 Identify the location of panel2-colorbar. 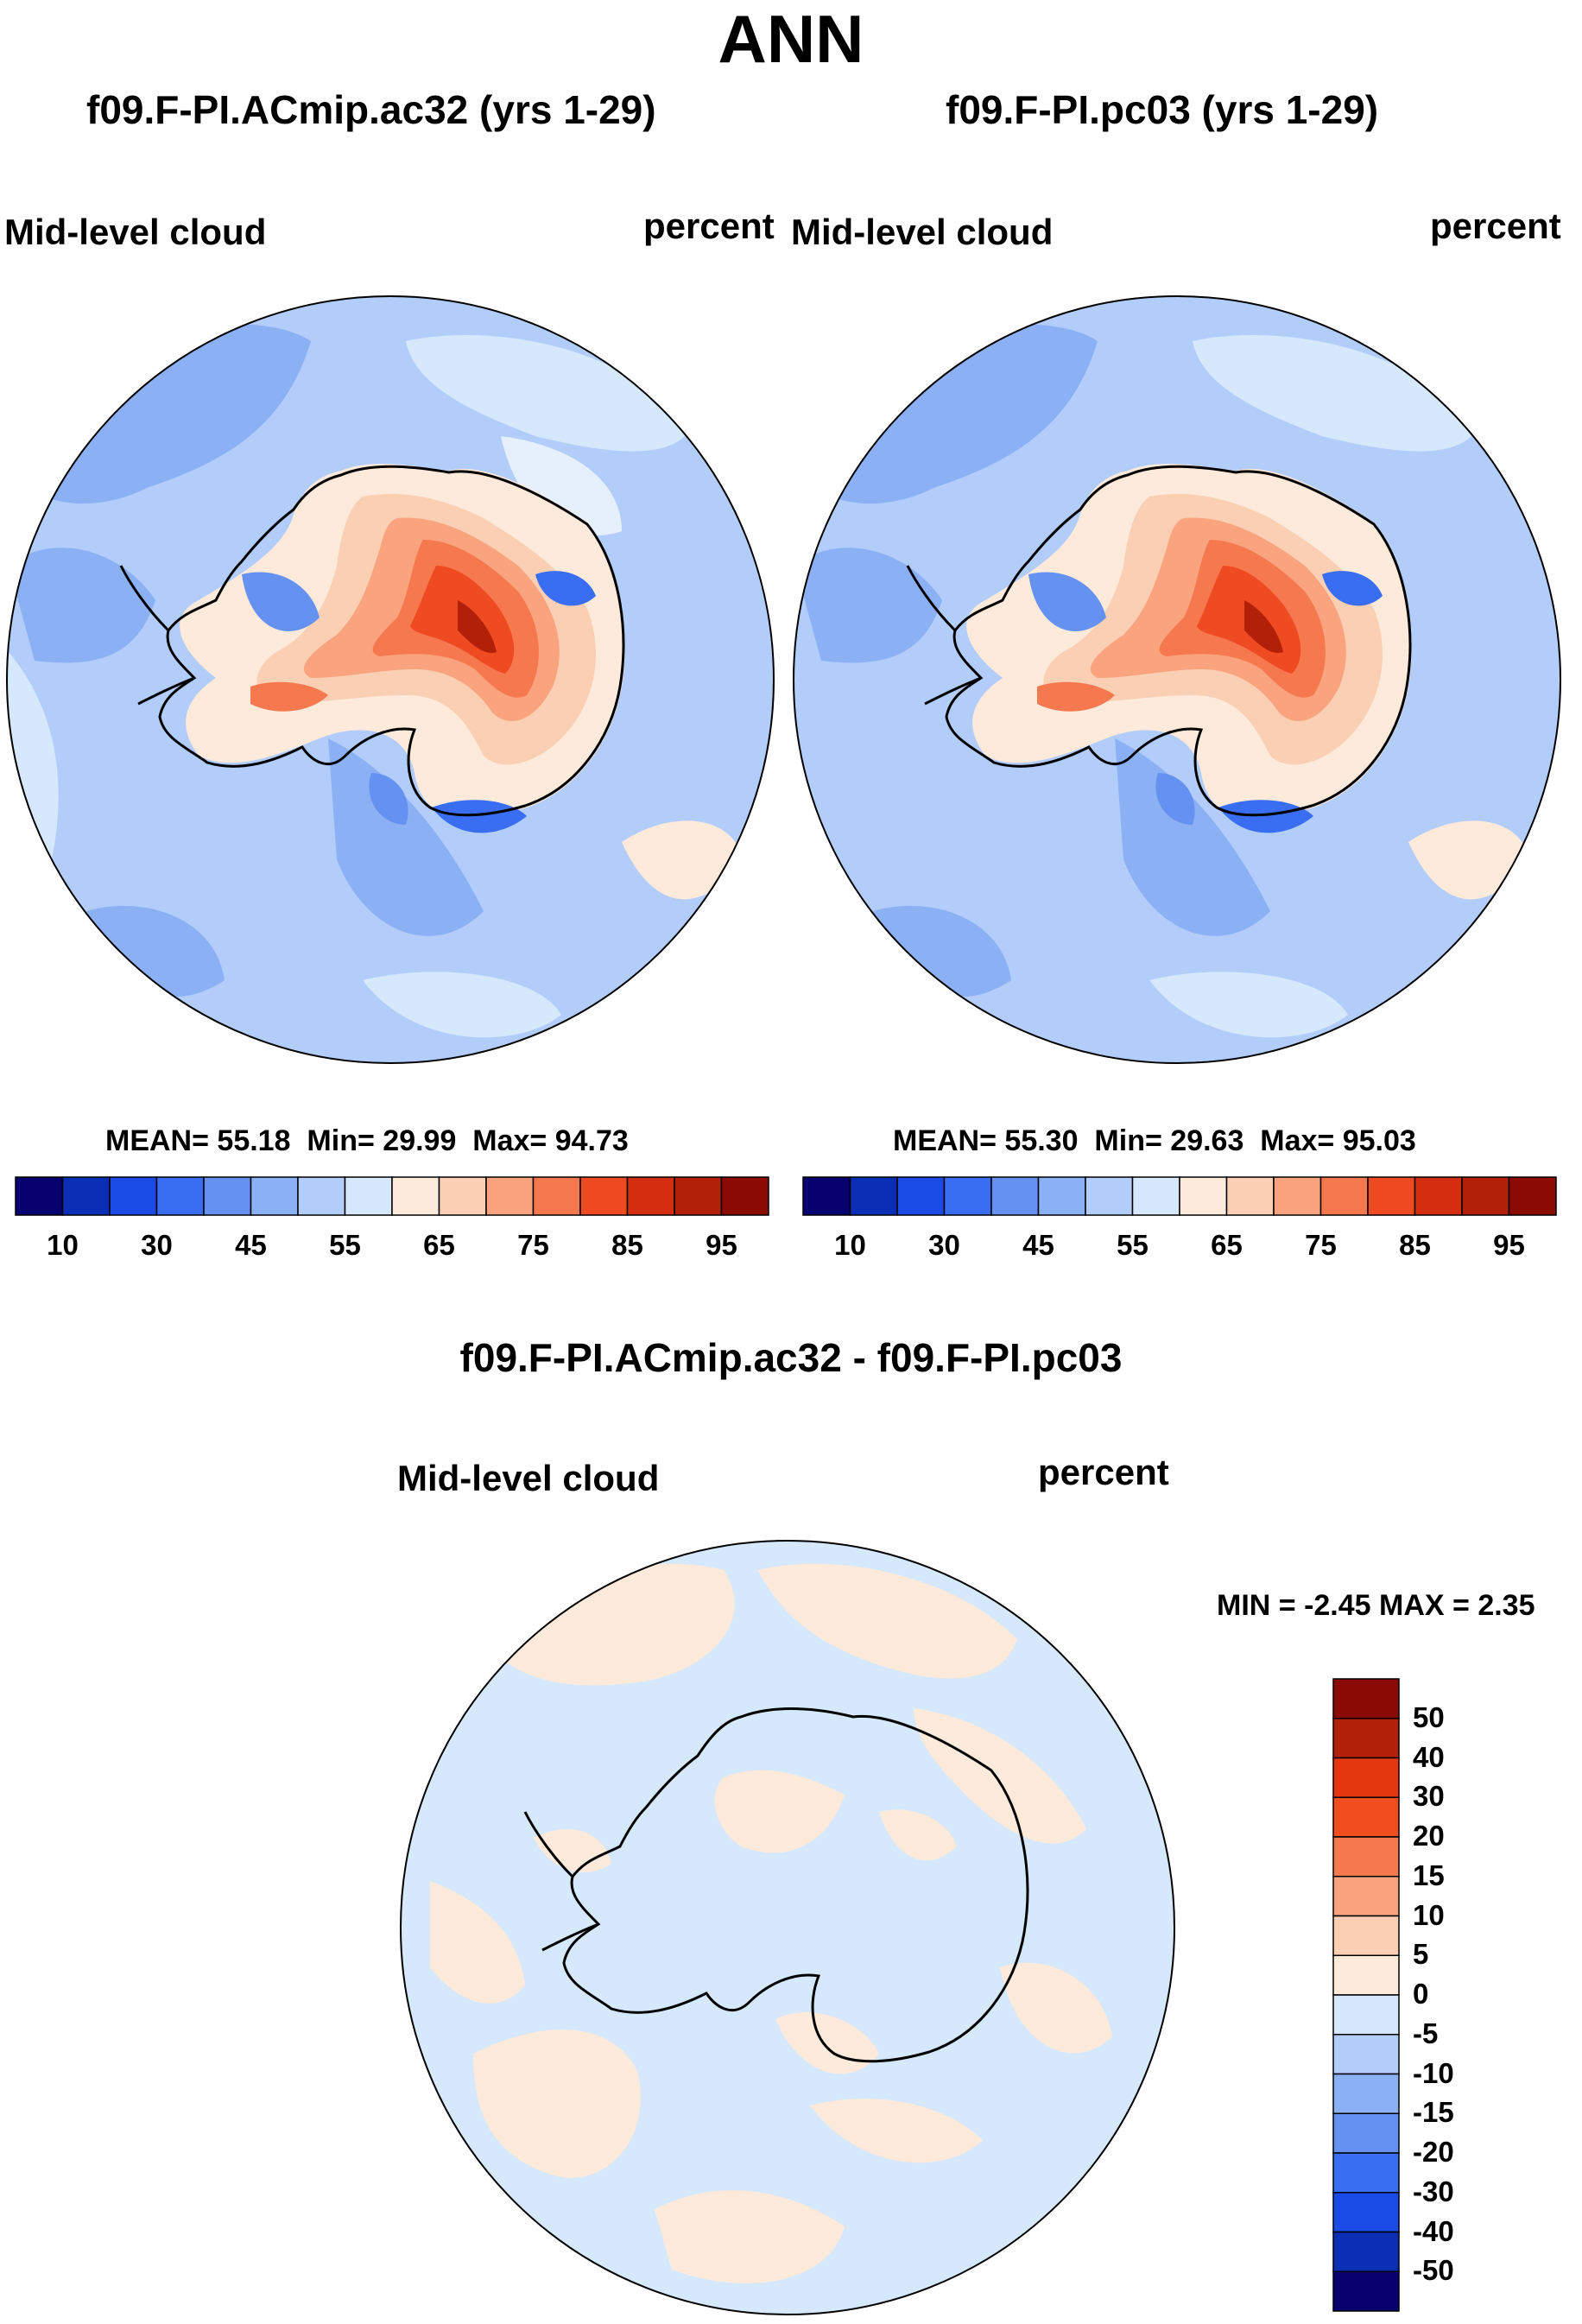
(1180, 1196).